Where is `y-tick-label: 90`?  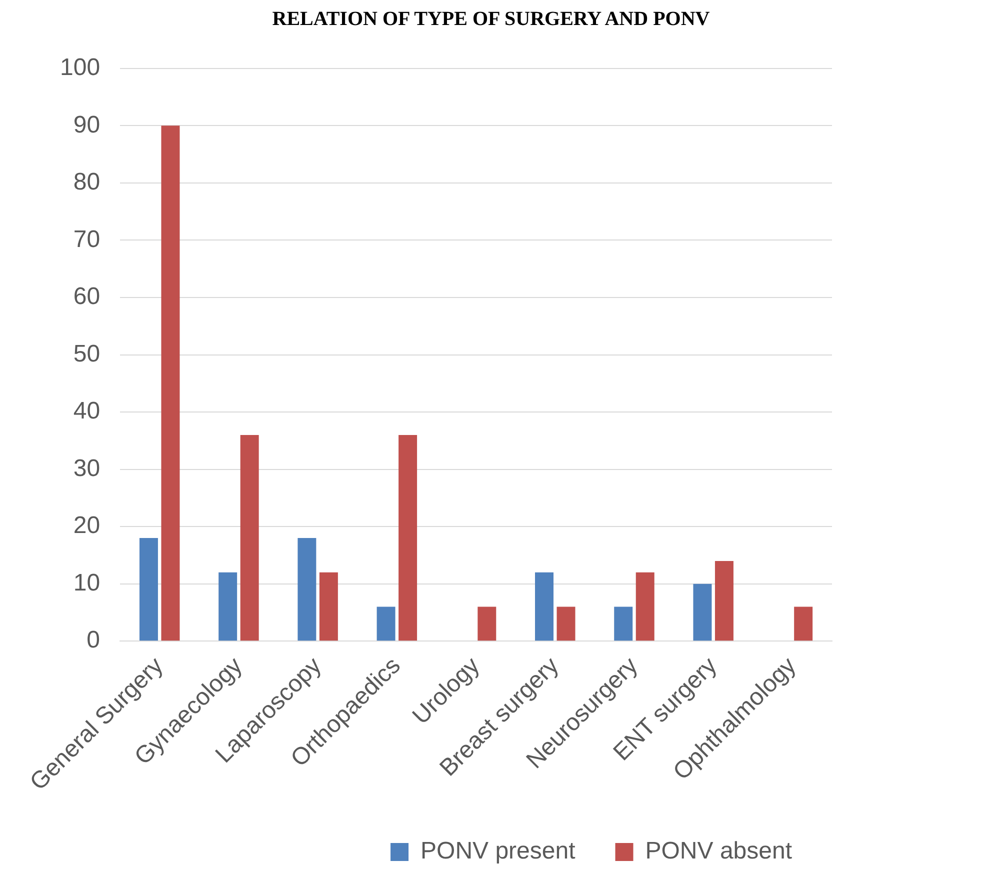 y-tick-label: 90 is located at coordinates (86, 124).